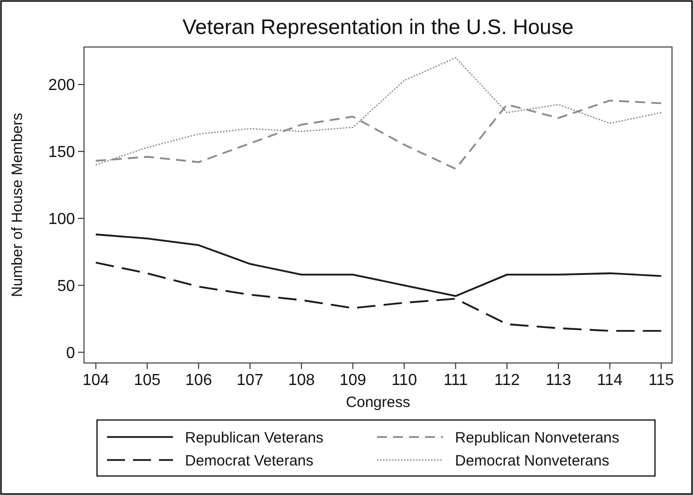 The image size is (693, 495). Describe the element at coordinates (559, 380) in the screenshot. I see `x-tick-label: 113` at that location.